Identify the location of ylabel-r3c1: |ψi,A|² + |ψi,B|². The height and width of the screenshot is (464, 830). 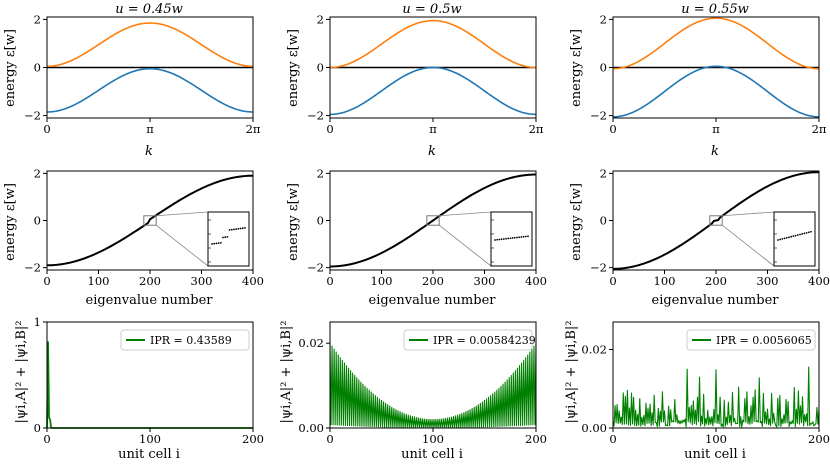
(21, 371).